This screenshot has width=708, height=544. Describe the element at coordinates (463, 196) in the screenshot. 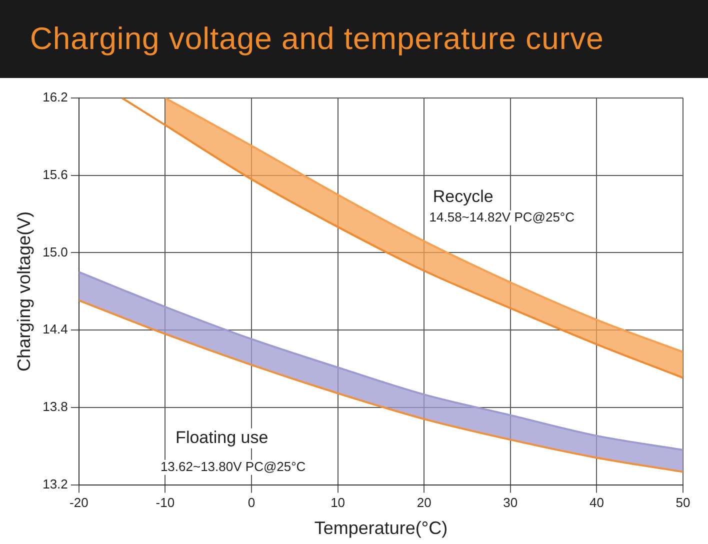

I see `annotation: Recycle` at that location.